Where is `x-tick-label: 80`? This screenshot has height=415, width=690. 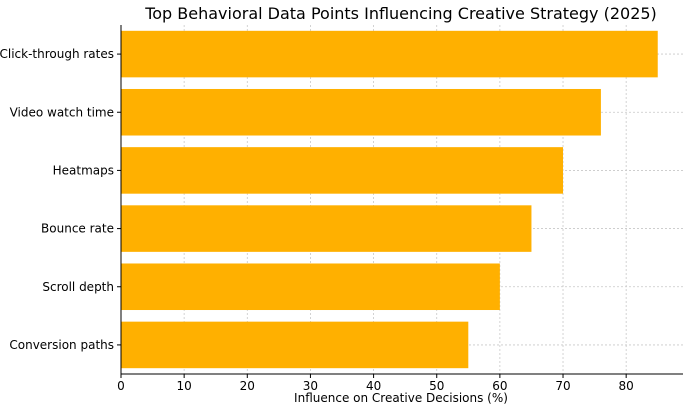
x-tick-label: 80 is located at coordinates (626, 386).